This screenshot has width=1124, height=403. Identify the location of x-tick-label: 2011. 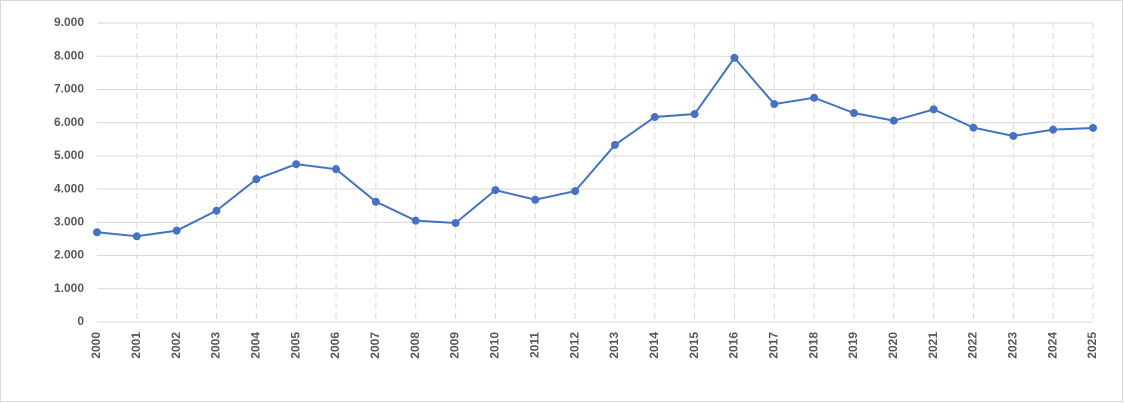
(534, 345).